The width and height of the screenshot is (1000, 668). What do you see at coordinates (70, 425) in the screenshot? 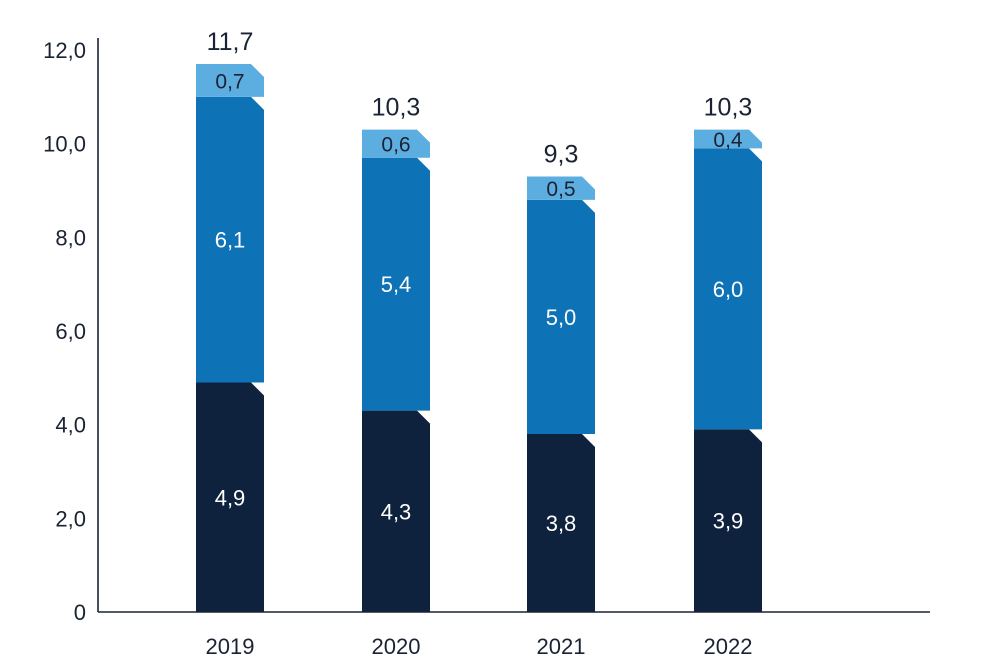
I see `y-tick-label: 4,0` at bounding box center [70, 425].